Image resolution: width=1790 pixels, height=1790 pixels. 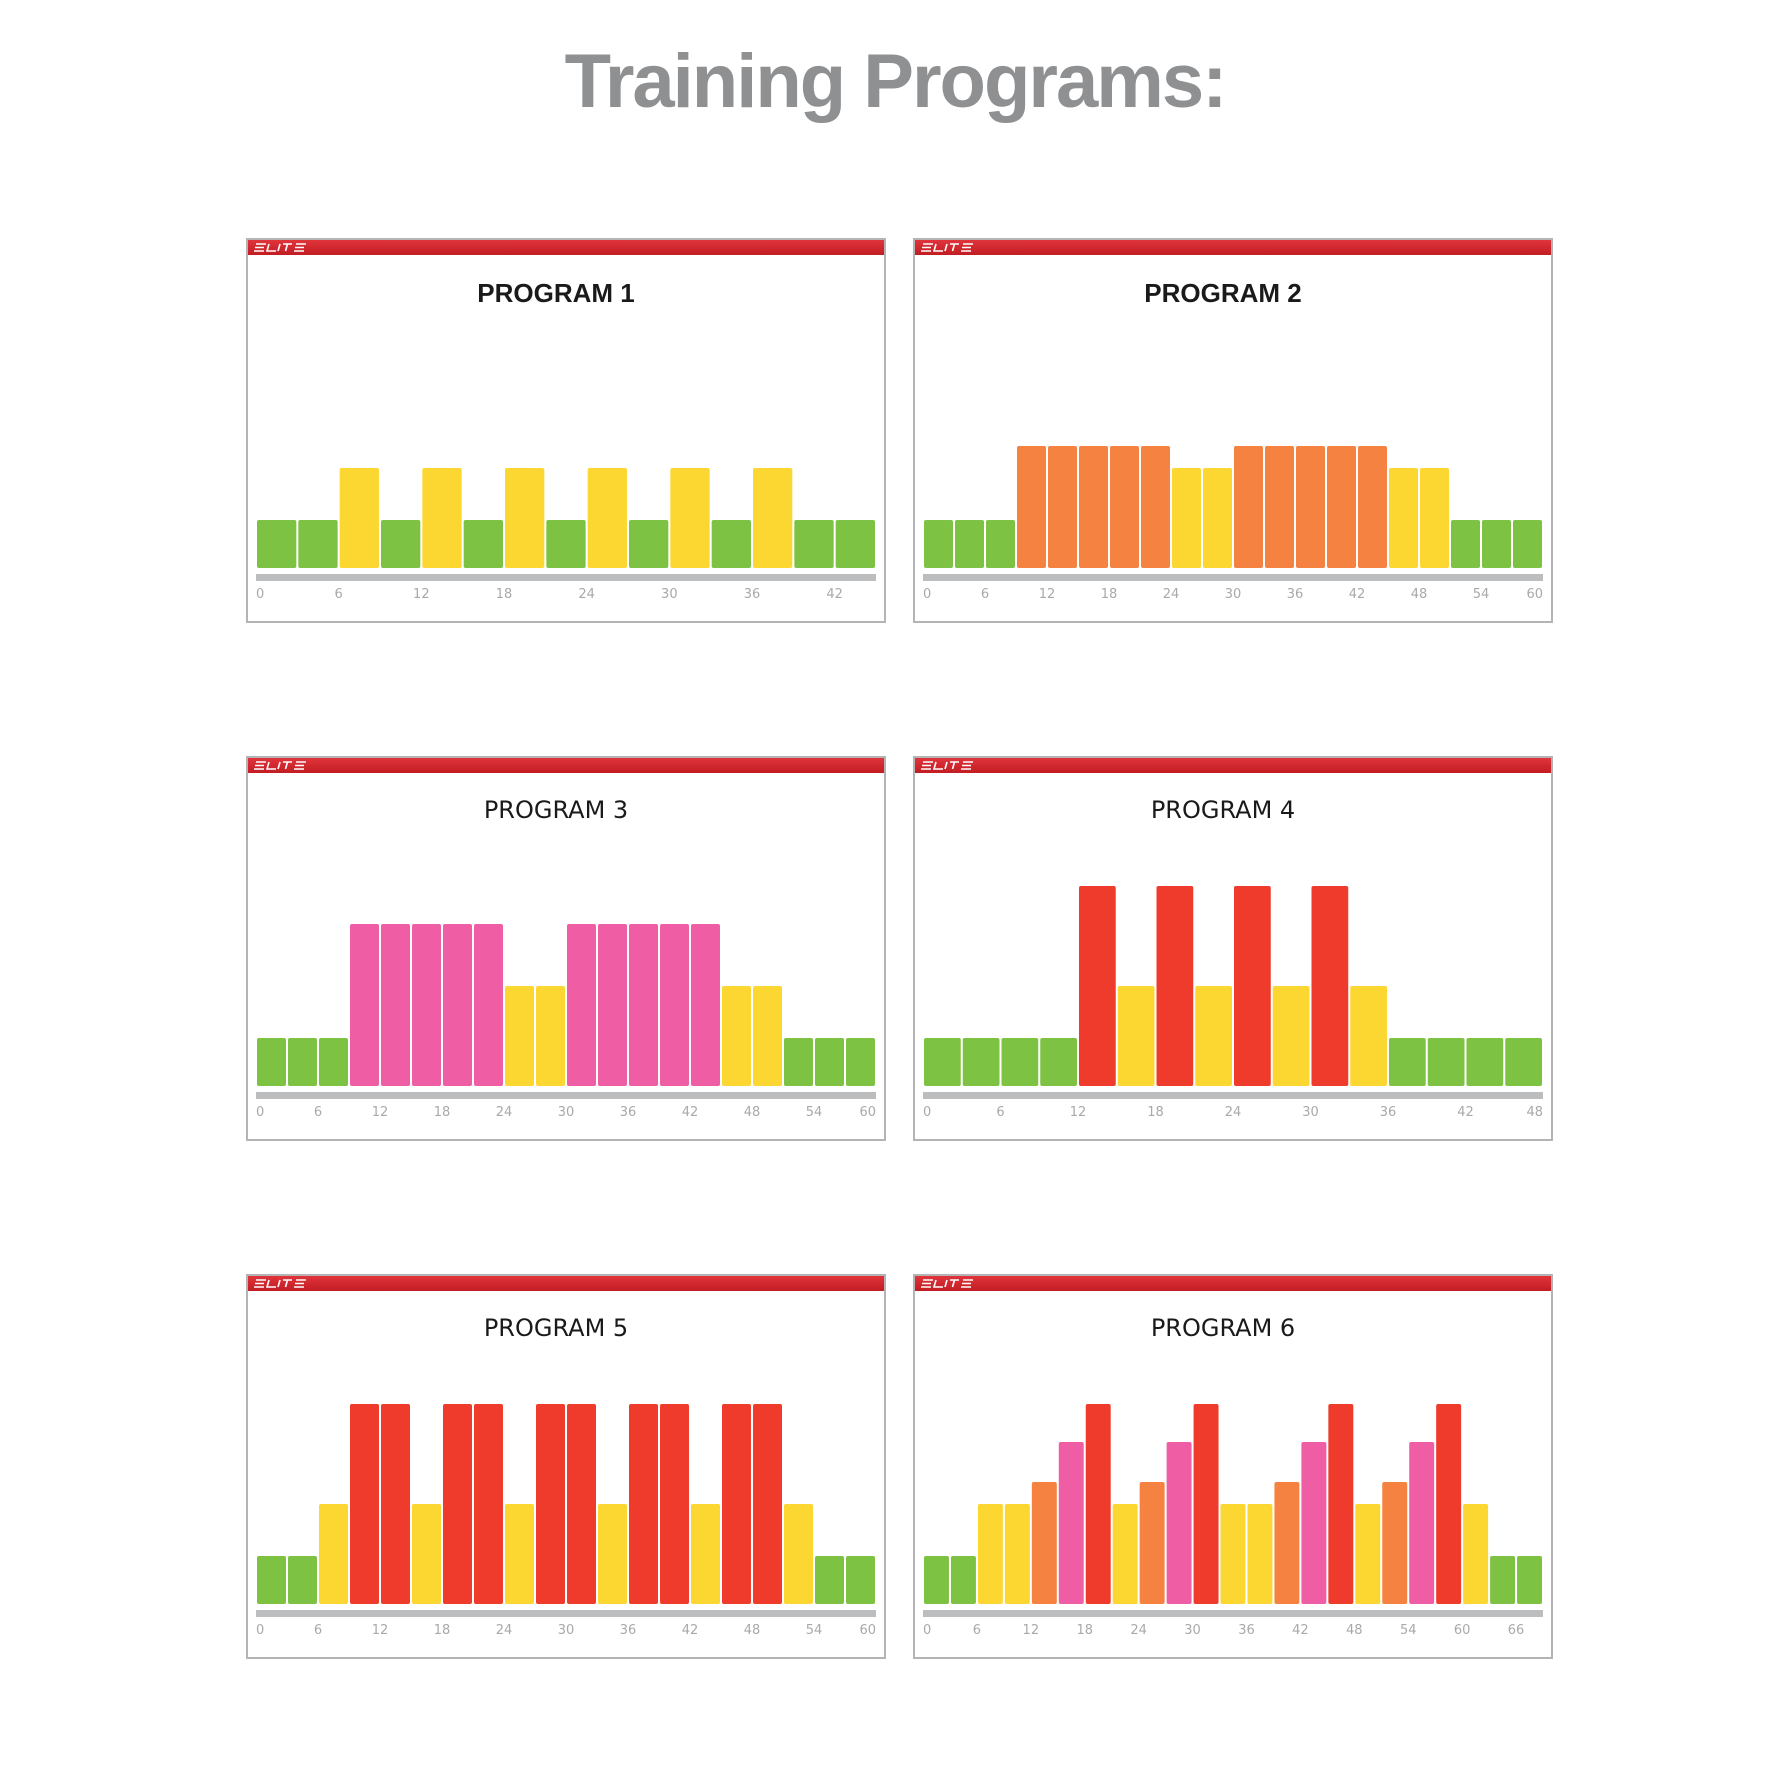 I want to click on elite-logo-icon, so click(x=947, y=247).